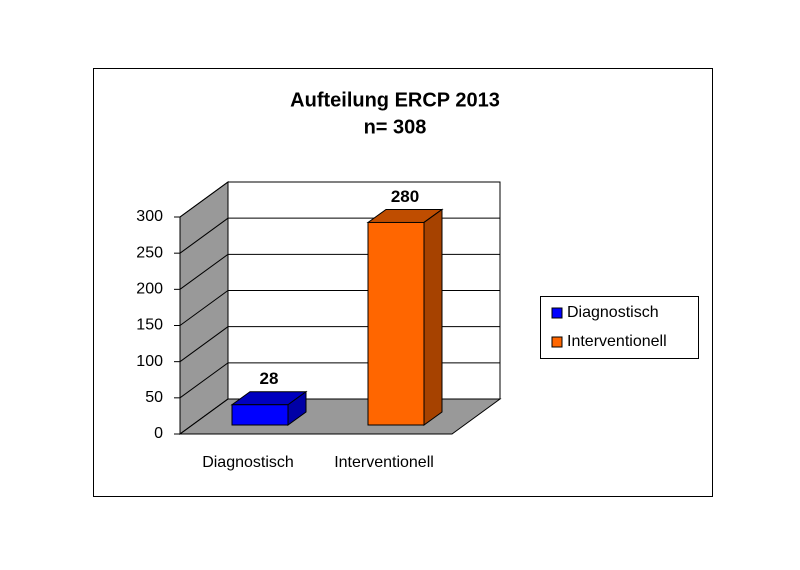 The width and height of the screenshot is (800, 570). What do you see at coordinates (384, 462) in the screenshot?
I see `x-tick-label: Interventionell` at bounding box center [384, 462].